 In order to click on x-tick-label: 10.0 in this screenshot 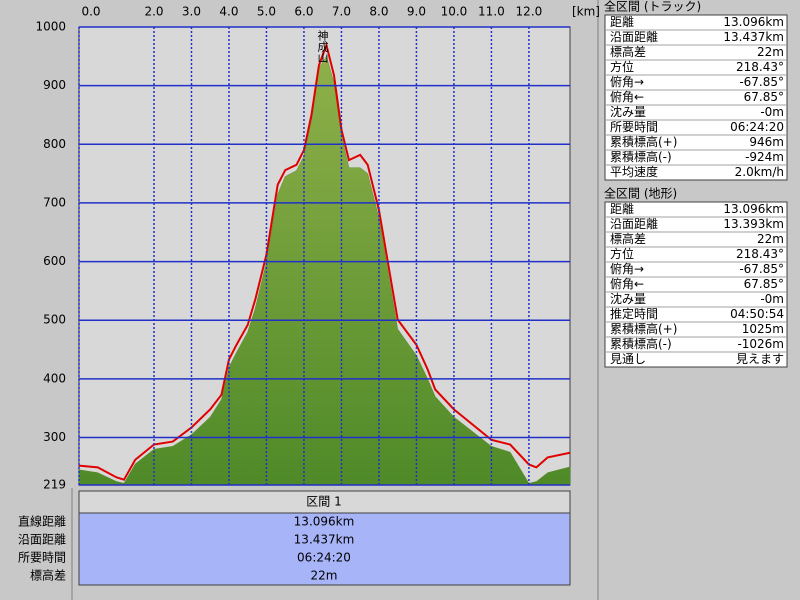, I will do `click(454, 12)`.